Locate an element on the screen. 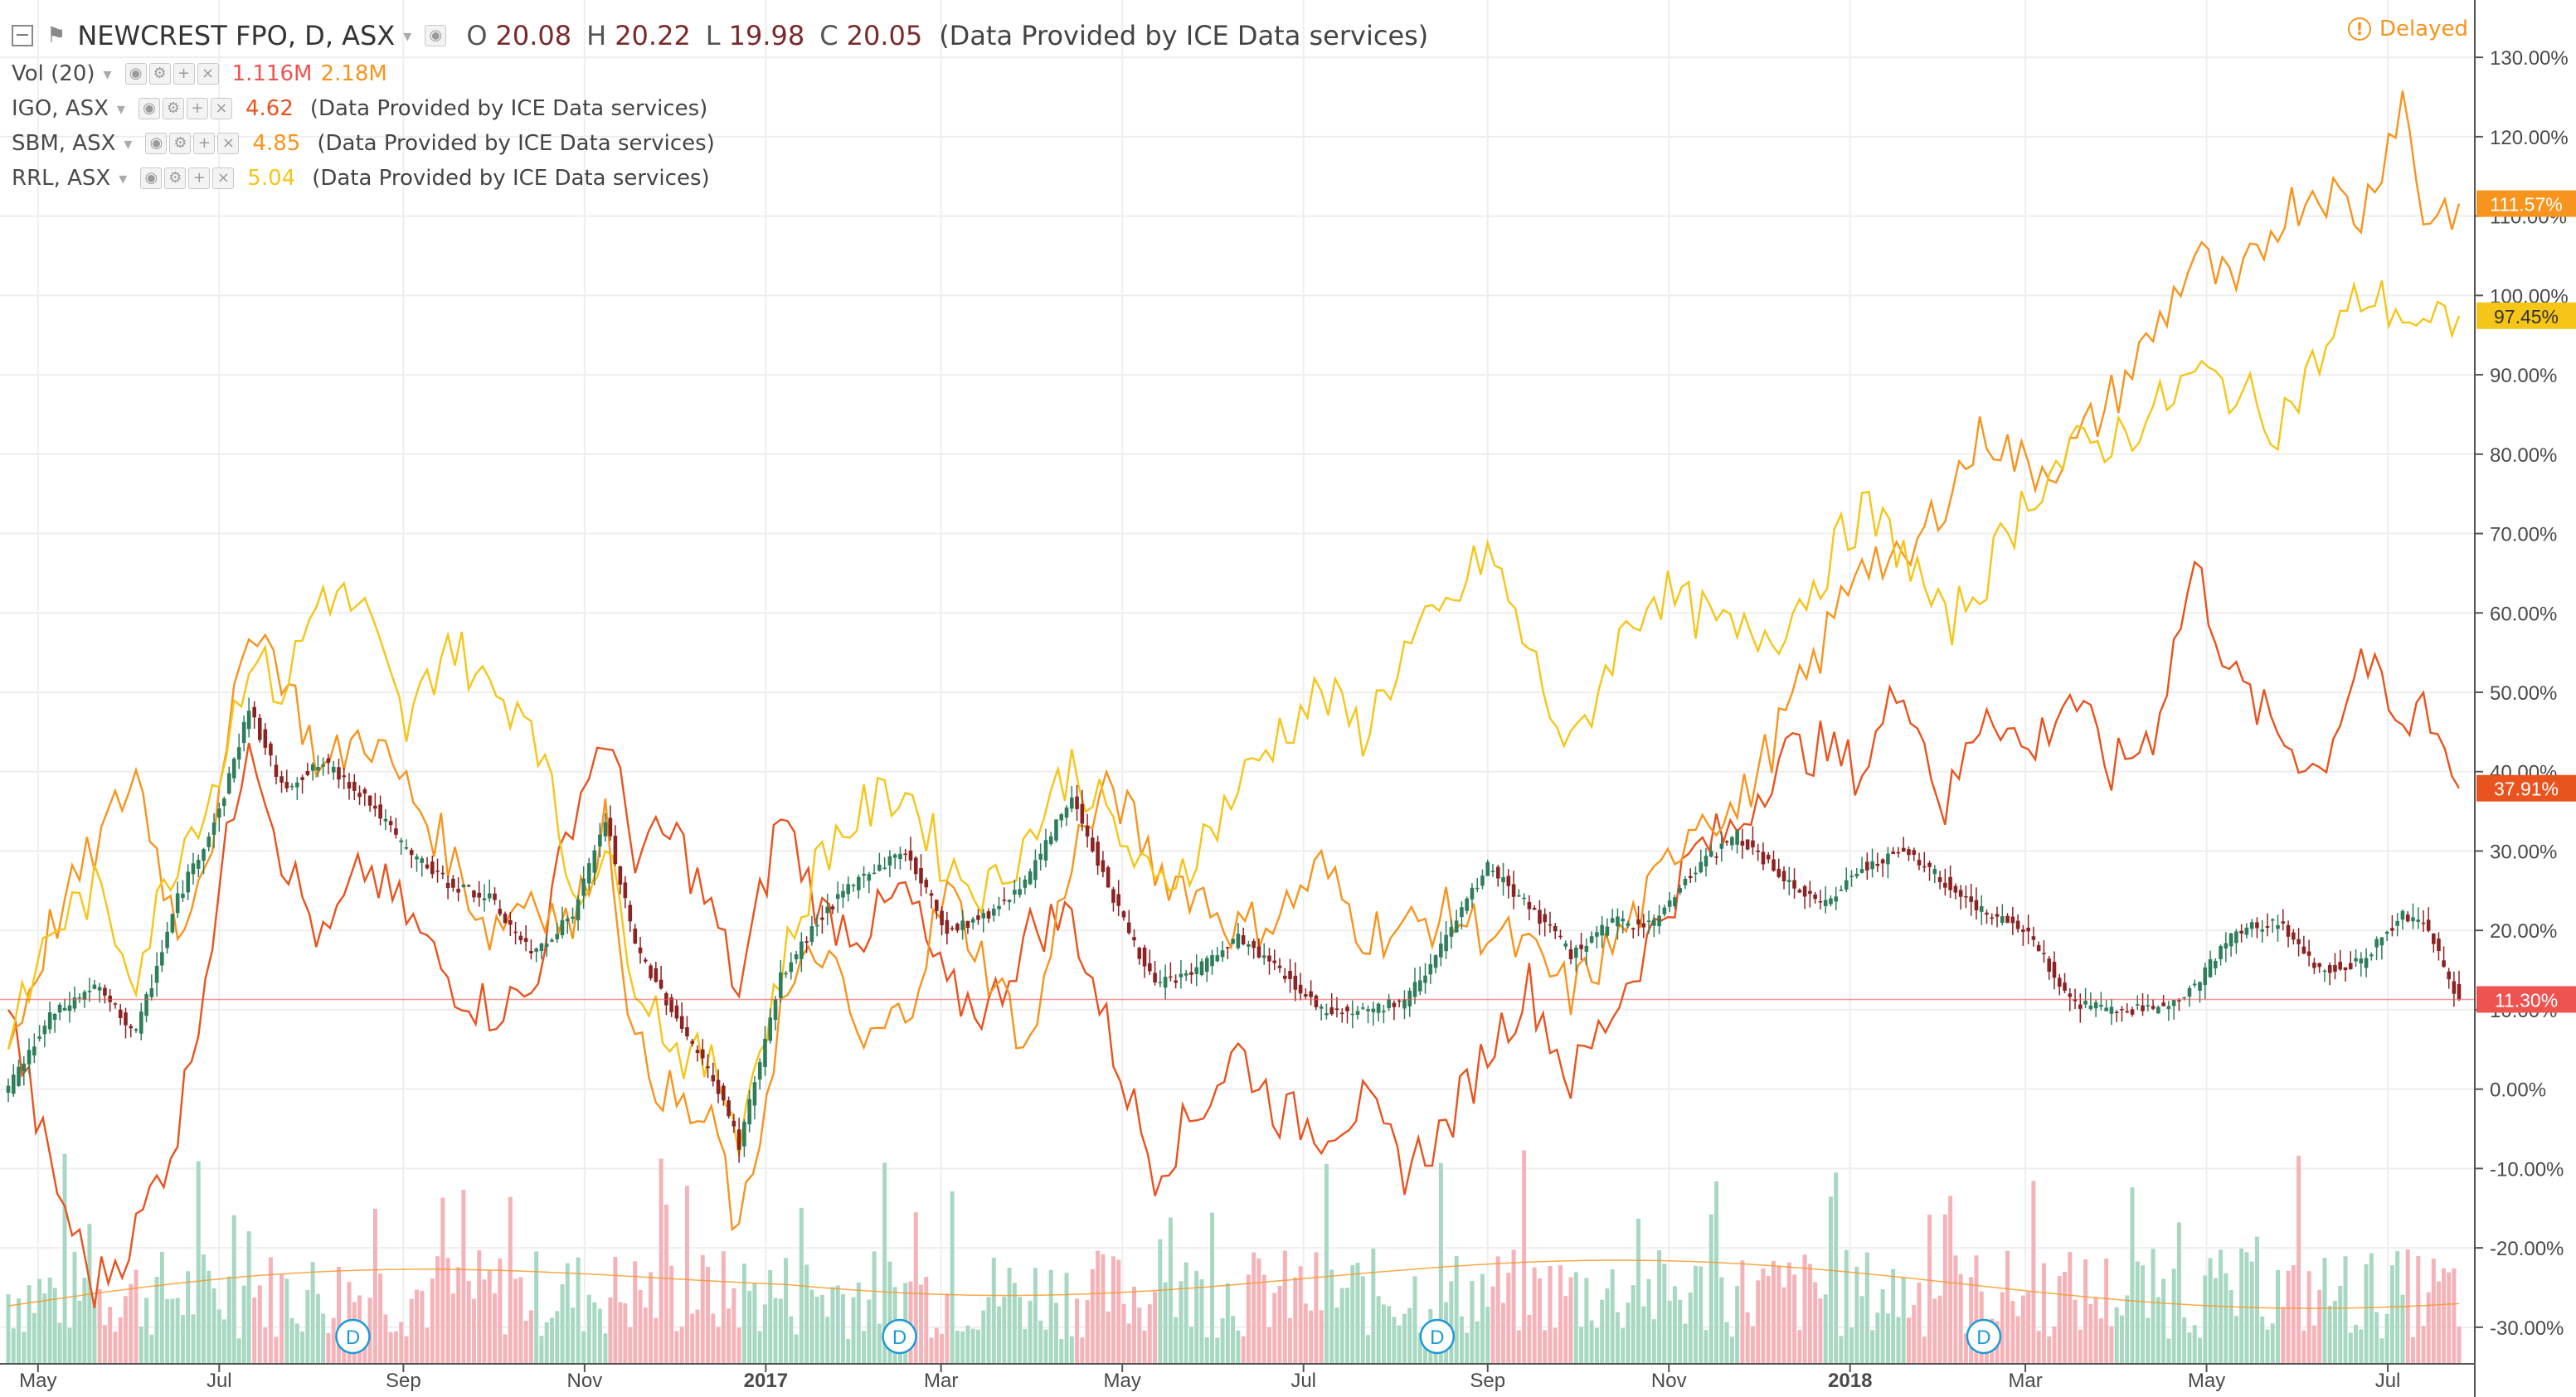  price-label: 97.45% is located at coordinates (2526, 316).